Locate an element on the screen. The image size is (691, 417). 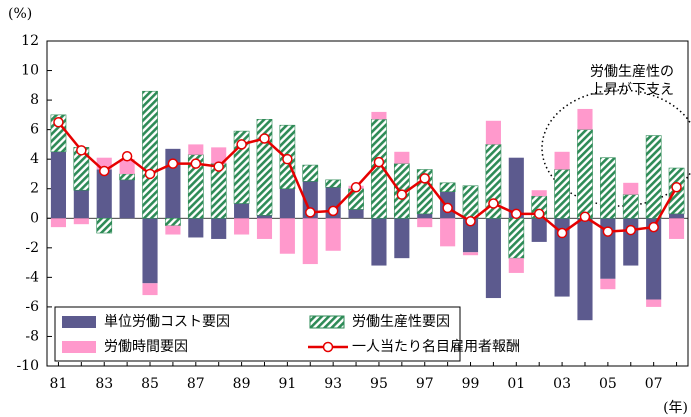
y-tick-label: -6 is located at coordinates (32, 307).